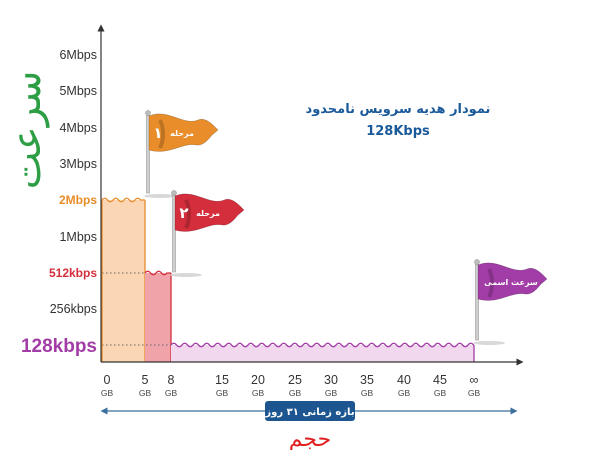  What do you see at coordinates (157, 133) in the screenshot?
I see `flag-number: ۱` at bounding box center [157, 133].